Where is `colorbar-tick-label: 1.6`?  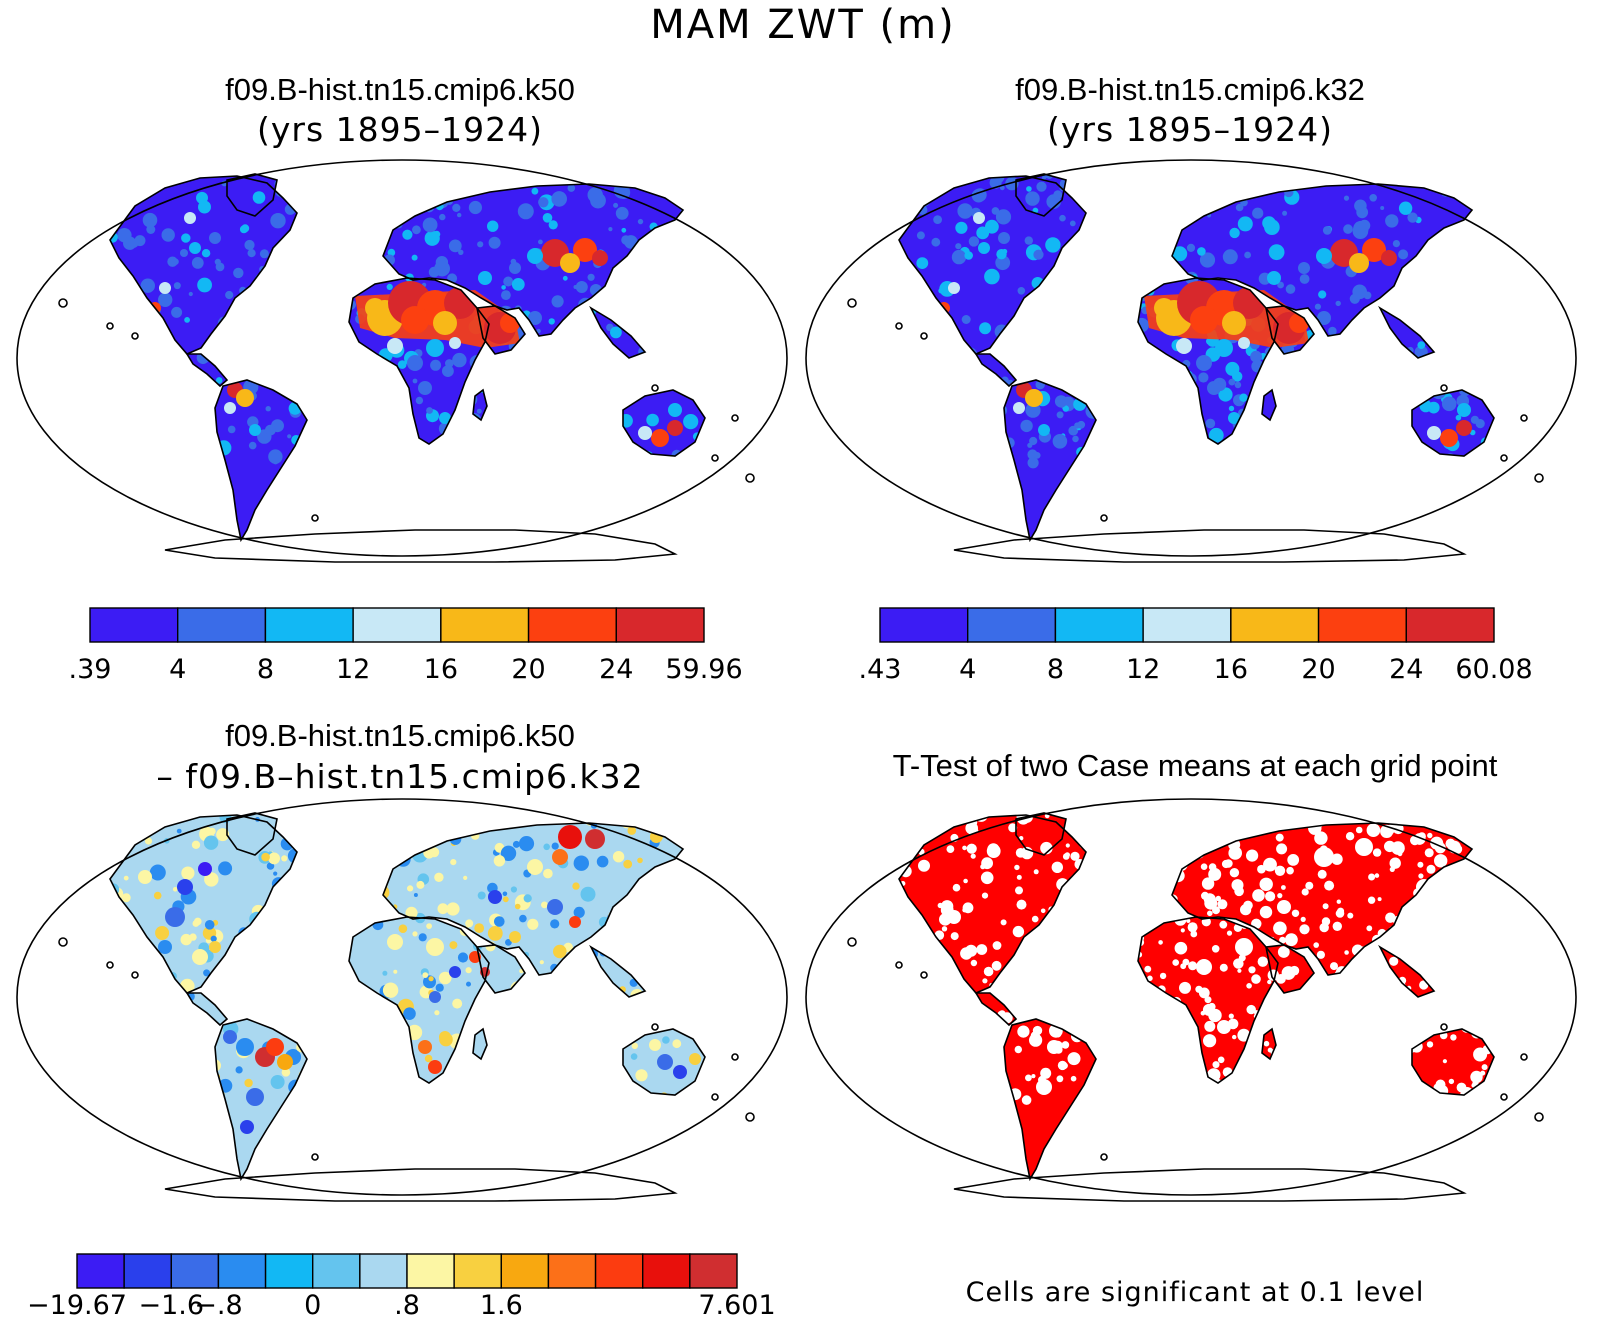 colorbar-tick-label: 1.6 is located at coordinates (501, 1305).